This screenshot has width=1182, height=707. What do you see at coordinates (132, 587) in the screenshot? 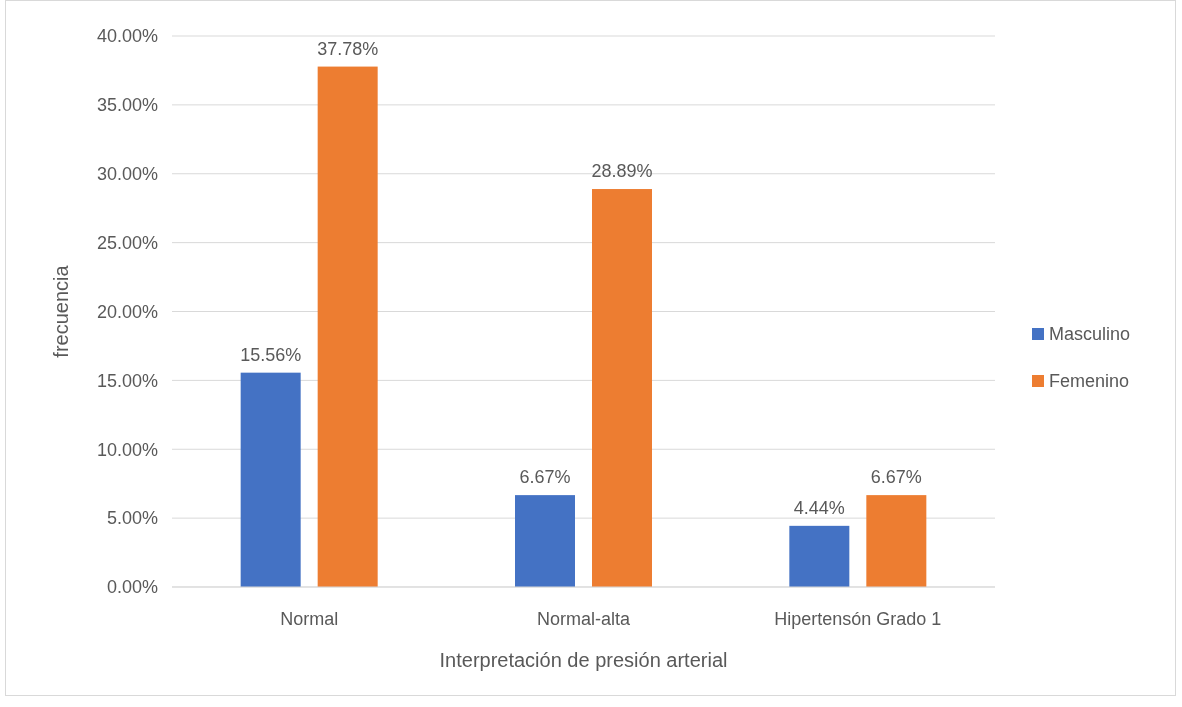
I see `y-tick-label: 0.00%` at bounding box center [132, 587].